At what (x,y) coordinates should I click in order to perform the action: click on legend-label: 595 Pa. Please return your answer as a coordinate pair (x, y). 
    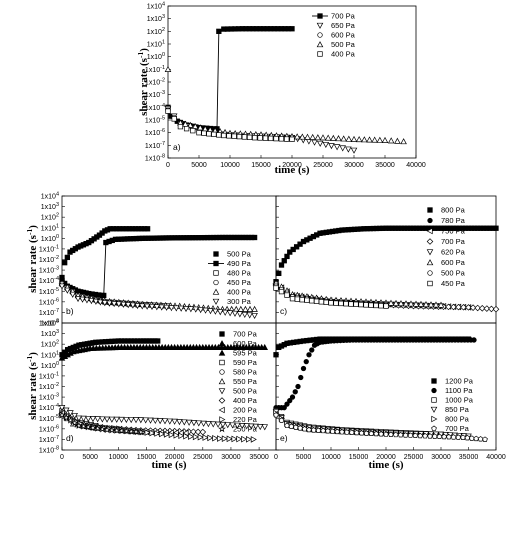
    Looking at the image, I should click on (245, 353).